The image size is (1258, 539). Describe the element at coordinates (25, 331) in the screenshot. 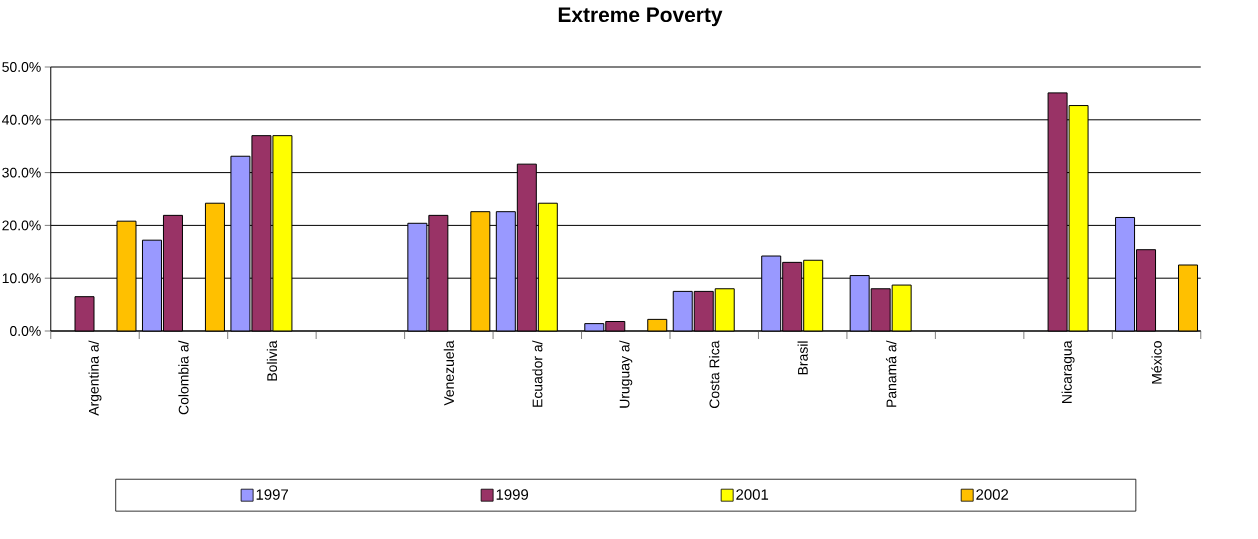

I see `y-tick-label: 0.0%` at that location.